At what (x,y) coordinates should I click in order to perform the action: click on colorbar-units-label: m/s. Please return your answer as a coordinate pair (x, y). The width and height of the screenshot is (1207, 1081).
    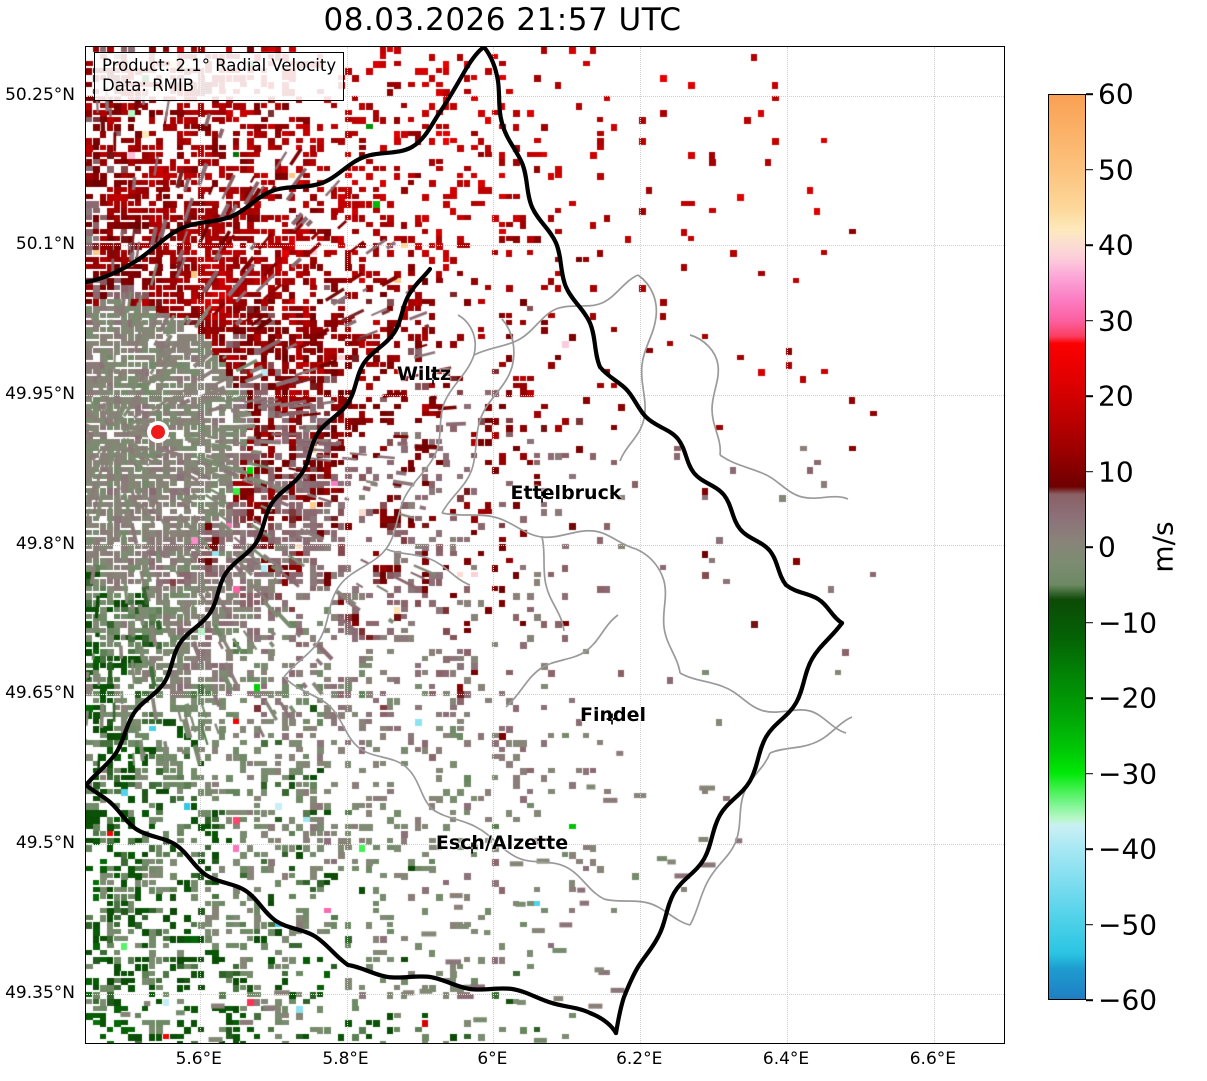
    Looking at the image, I should click on (1163, 547).